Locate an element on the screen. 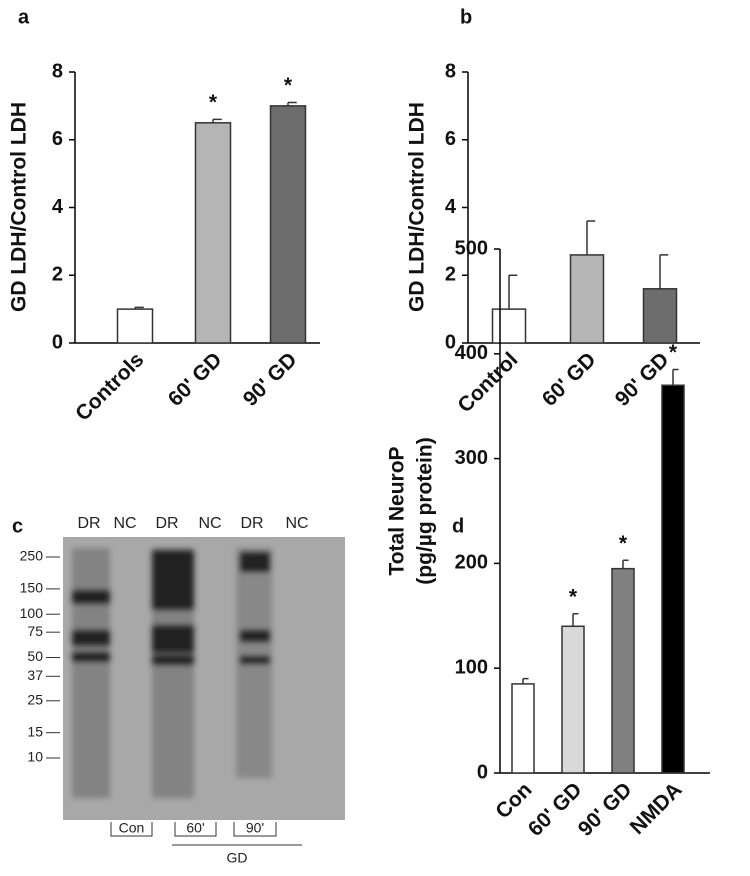  y-tick-label: 300 is located at coordinates (471, 458).